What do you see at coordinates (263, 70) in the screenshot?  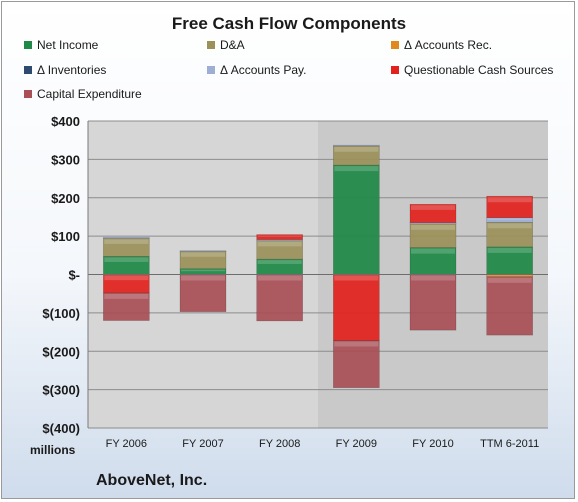 I see `legend-label: Δ Accounts Pay.` at bounding box center [263, 70].